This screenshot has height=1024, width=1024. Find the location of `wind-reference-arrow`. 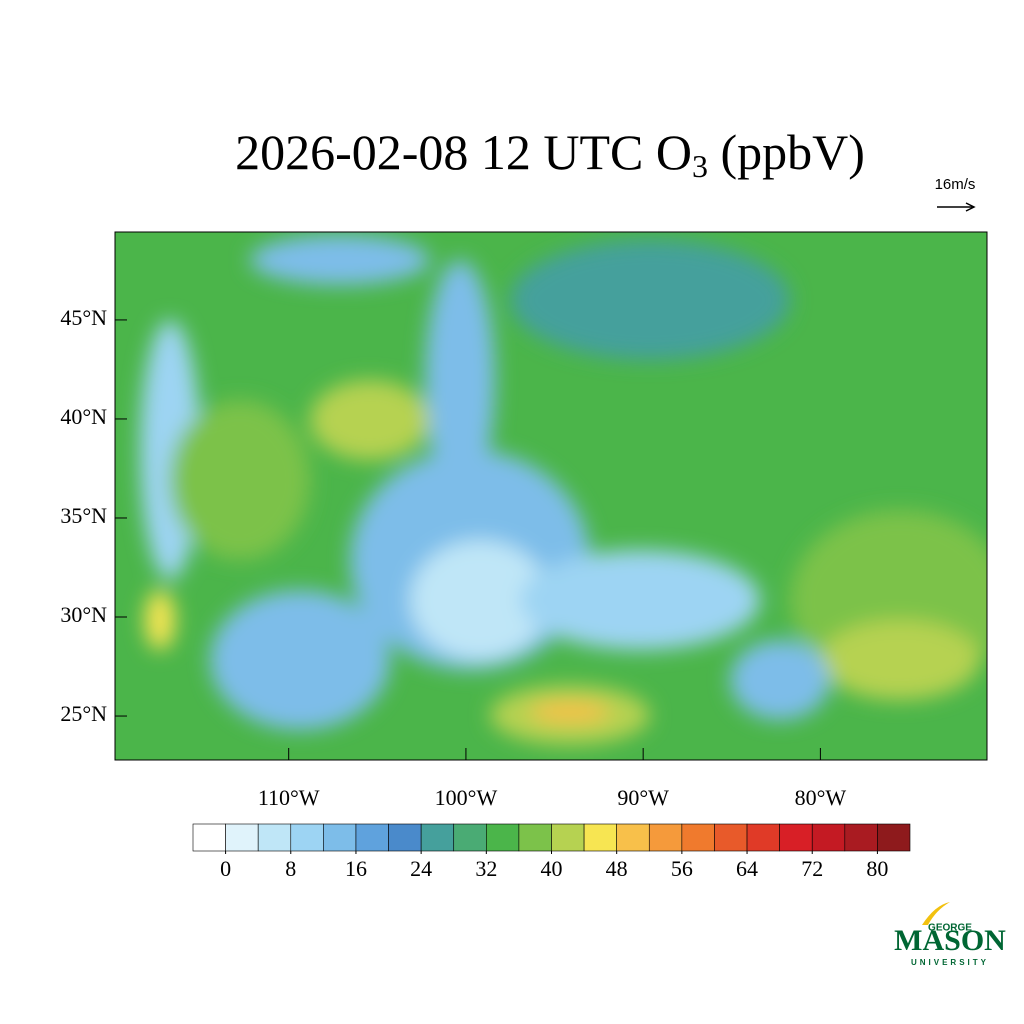

wind-reference-arrow is located at coordinates (956, 207).